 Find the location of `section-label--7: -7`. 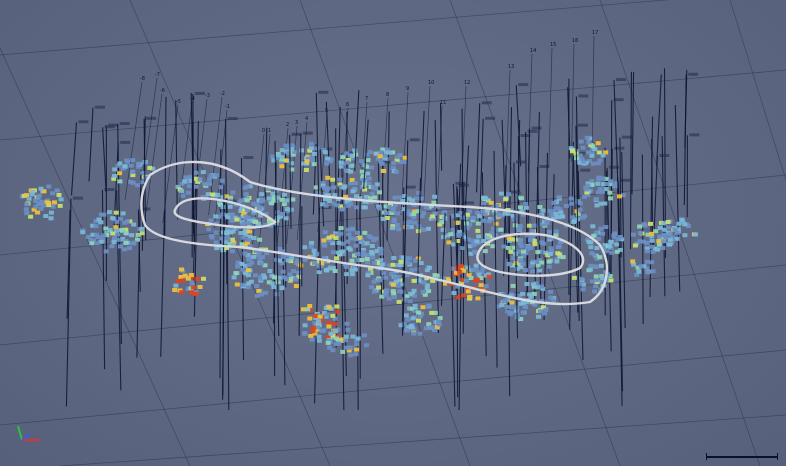

section-label--7: -7 is located at coordinates (157, 75).